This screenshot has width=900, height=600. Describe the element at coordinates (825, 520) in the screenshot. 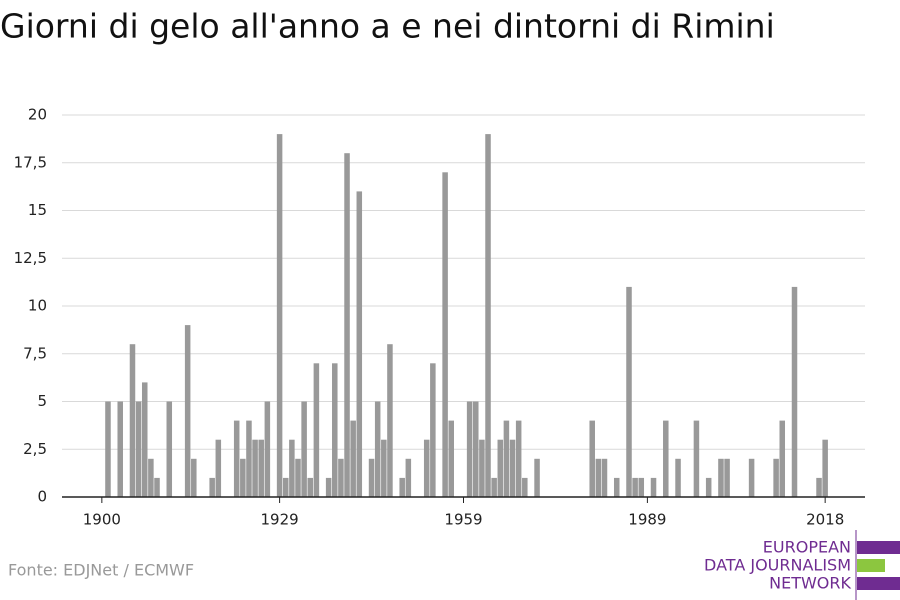

I see `x-tick-label: 2018` at that location.